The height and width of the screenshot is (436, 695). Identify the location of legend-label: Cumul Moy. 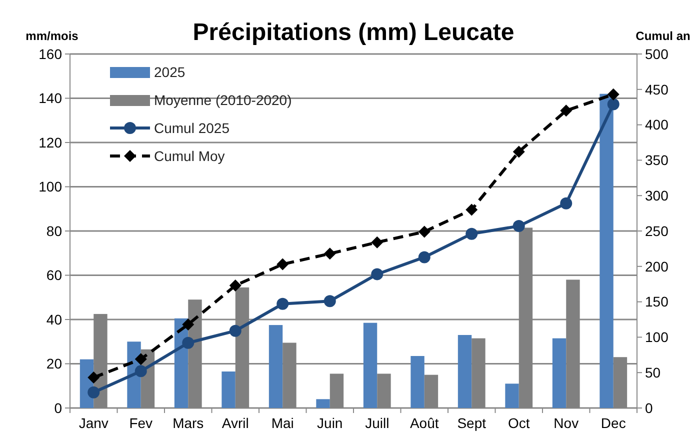
(189, 156).